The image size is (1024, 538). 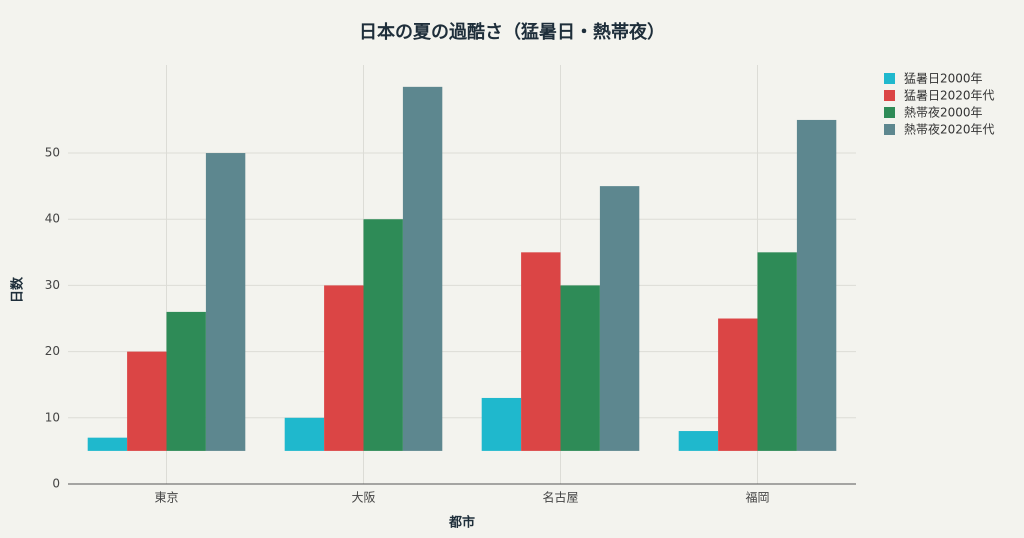 What do you see at coordinates (512, 32) in the screenshot?
I see `chart-title: 日本の夏の過酷さ（猛暑日・熱帯夜）` at bounding box center [512, 32].